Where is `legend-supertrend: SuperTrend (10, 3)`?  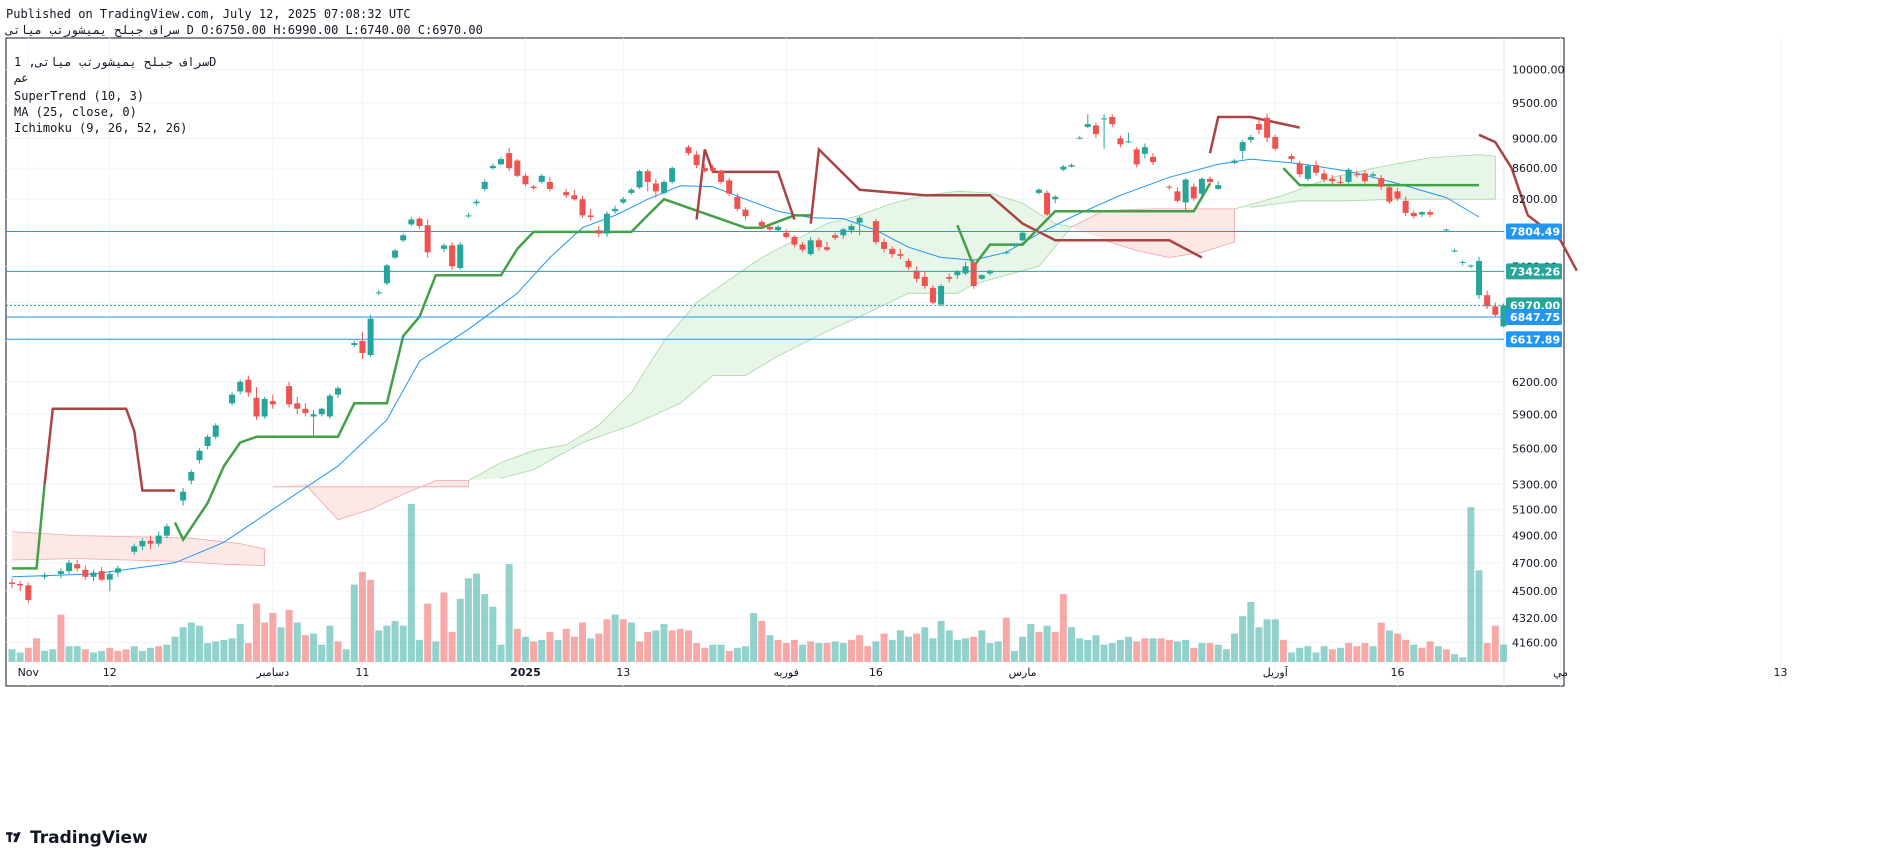
legend-supertrend: SuperTrend (10, 3) is located at coordinates (79, 96).